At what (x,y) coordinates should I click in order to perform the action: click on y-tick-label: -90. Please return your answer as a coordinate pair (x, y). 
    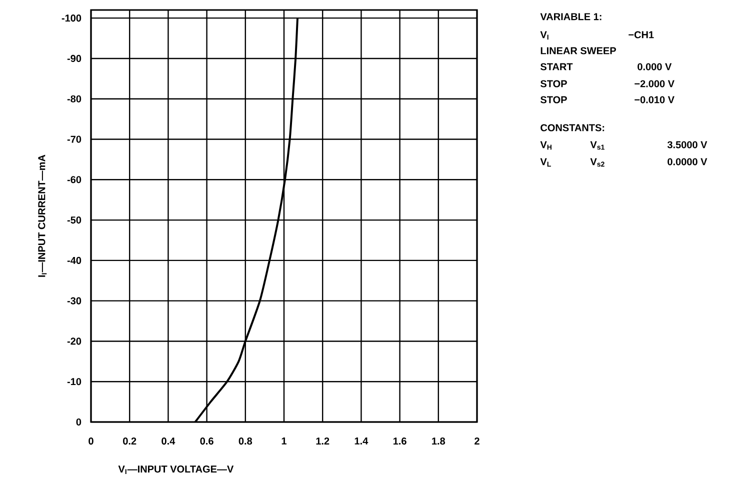
    Looking at the image, I should click on (74, 58).